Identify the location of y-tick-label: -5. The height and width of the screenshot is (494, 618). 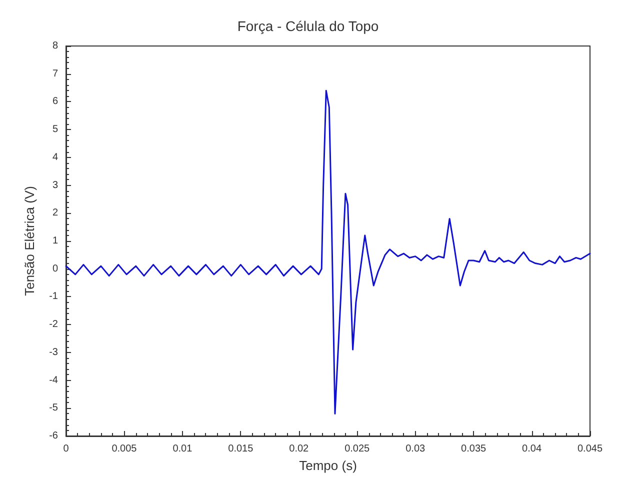
(53, 408).